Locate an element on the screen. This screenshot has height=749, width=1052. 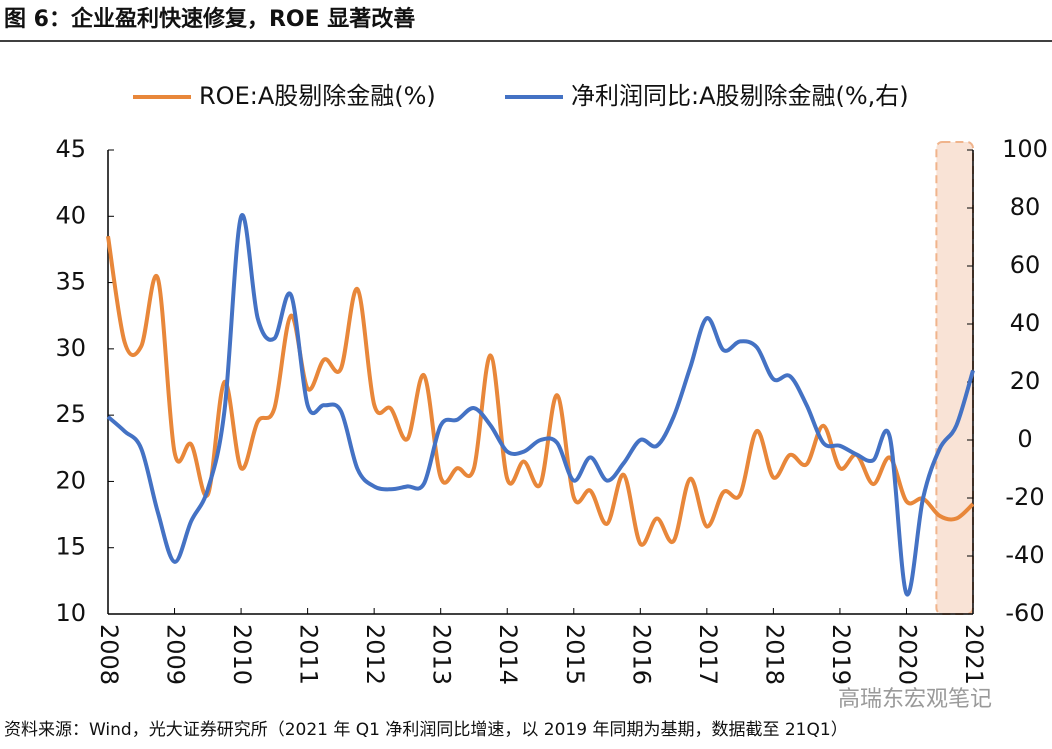
y-tick-label: 10 is located at coordinates (70, 613).